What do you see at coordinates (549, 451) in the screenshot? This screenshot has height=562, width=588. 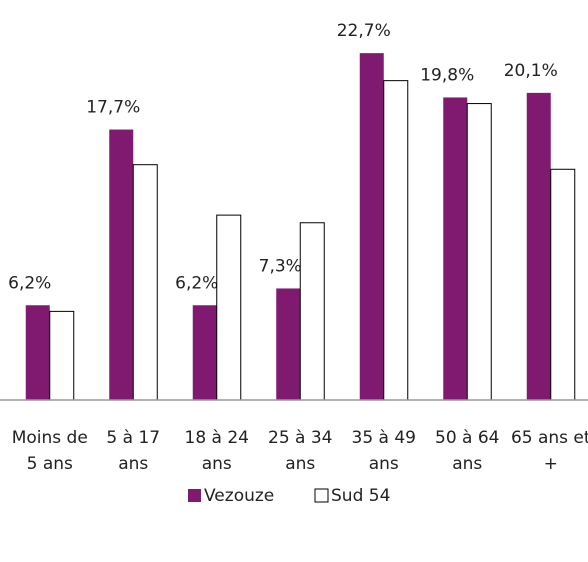 I see `x-tick-label: 65 ans et +` at bounding box center [549, 451].